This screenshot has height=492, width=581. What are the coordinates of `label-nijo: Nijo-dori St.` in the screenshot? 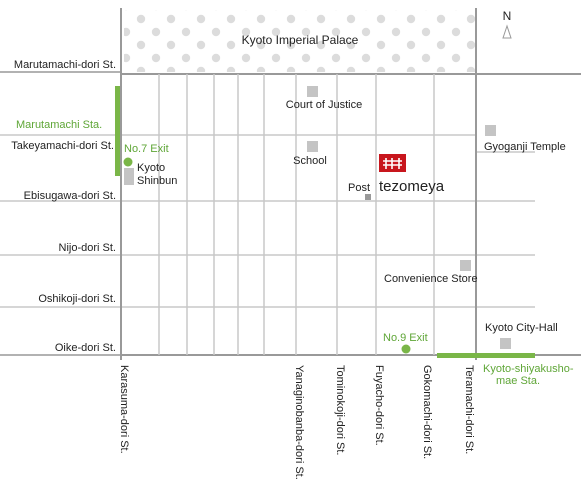 It's located at (87, 248).